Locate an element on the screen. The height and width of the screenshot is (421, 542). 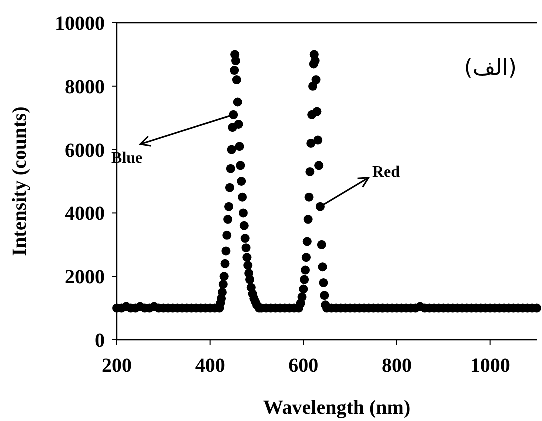
y-tick-label: 6000 is located at coordinates (85, 151).